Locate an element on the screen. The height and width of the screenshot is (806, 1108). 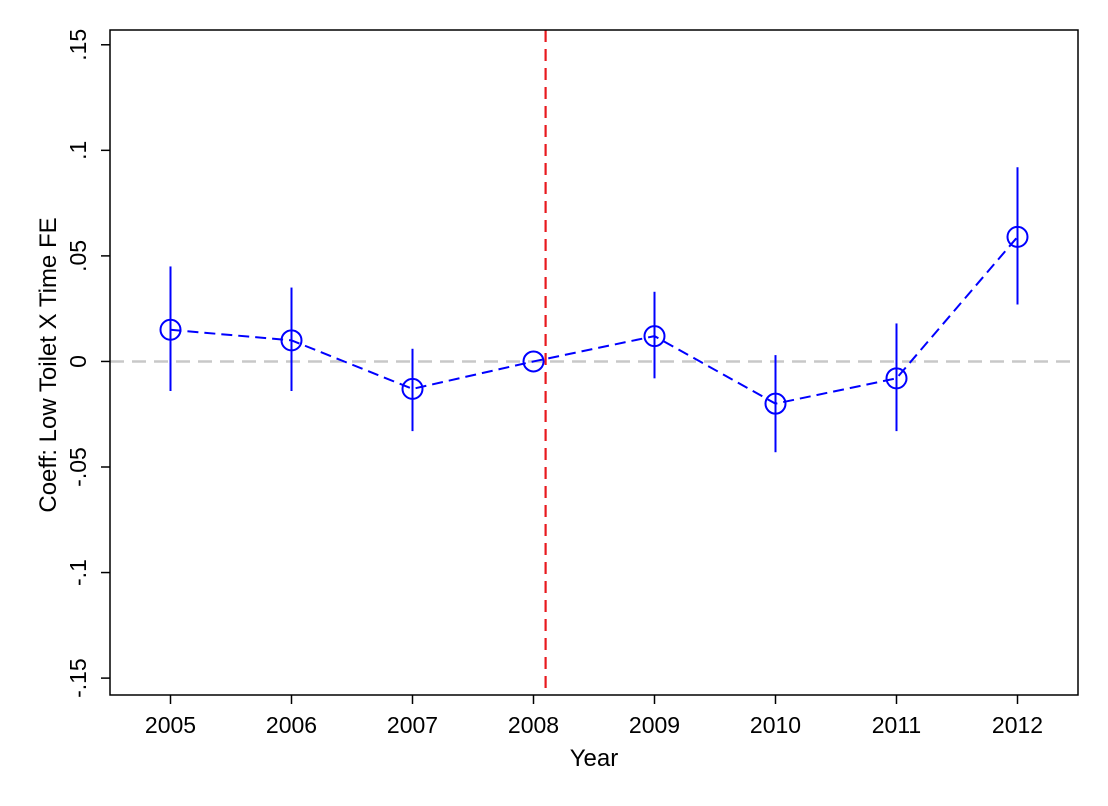
y-tick-label: -.1 is located at coordinates (78, 572).